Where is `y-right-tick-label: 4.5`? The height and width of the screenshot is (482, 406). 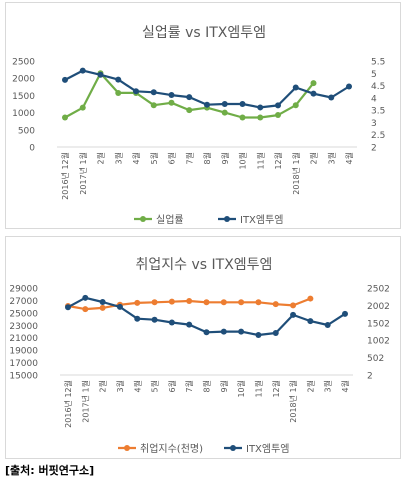
y-right-tick-label: 4.5 is located at coordinates (378, 87).